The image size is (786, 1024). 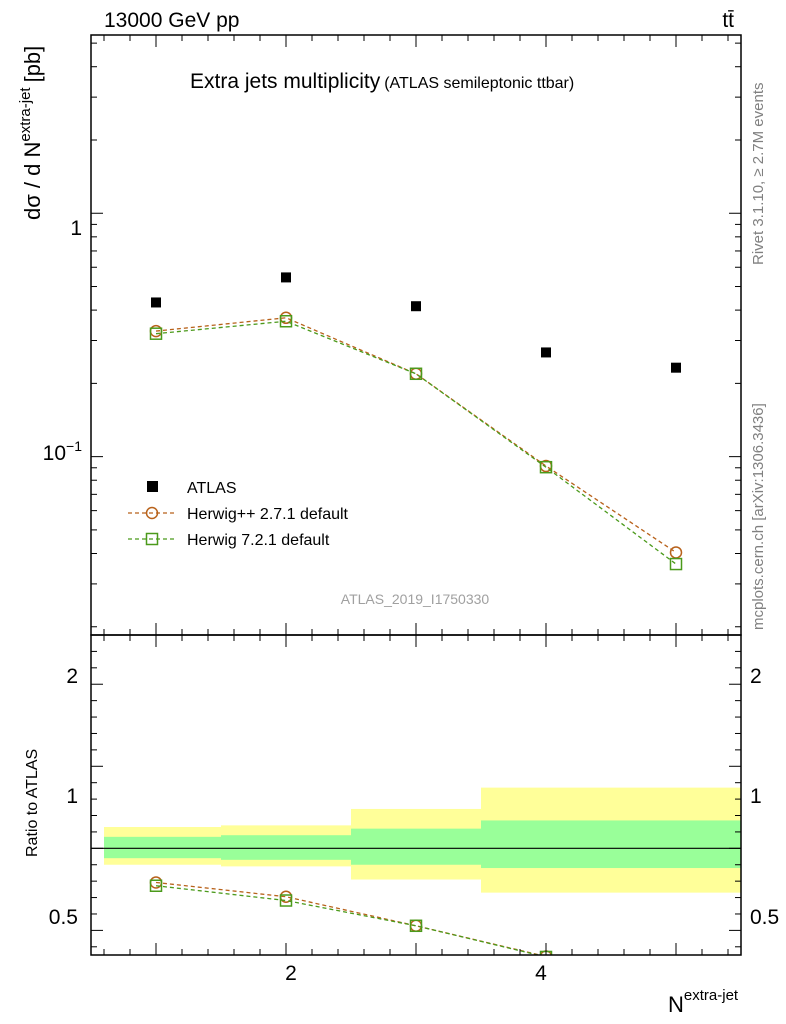 What do you see at coordinates (728, 20) in the screenshot?
I see `process-label: tt̄` at bounding box center [728, 20].